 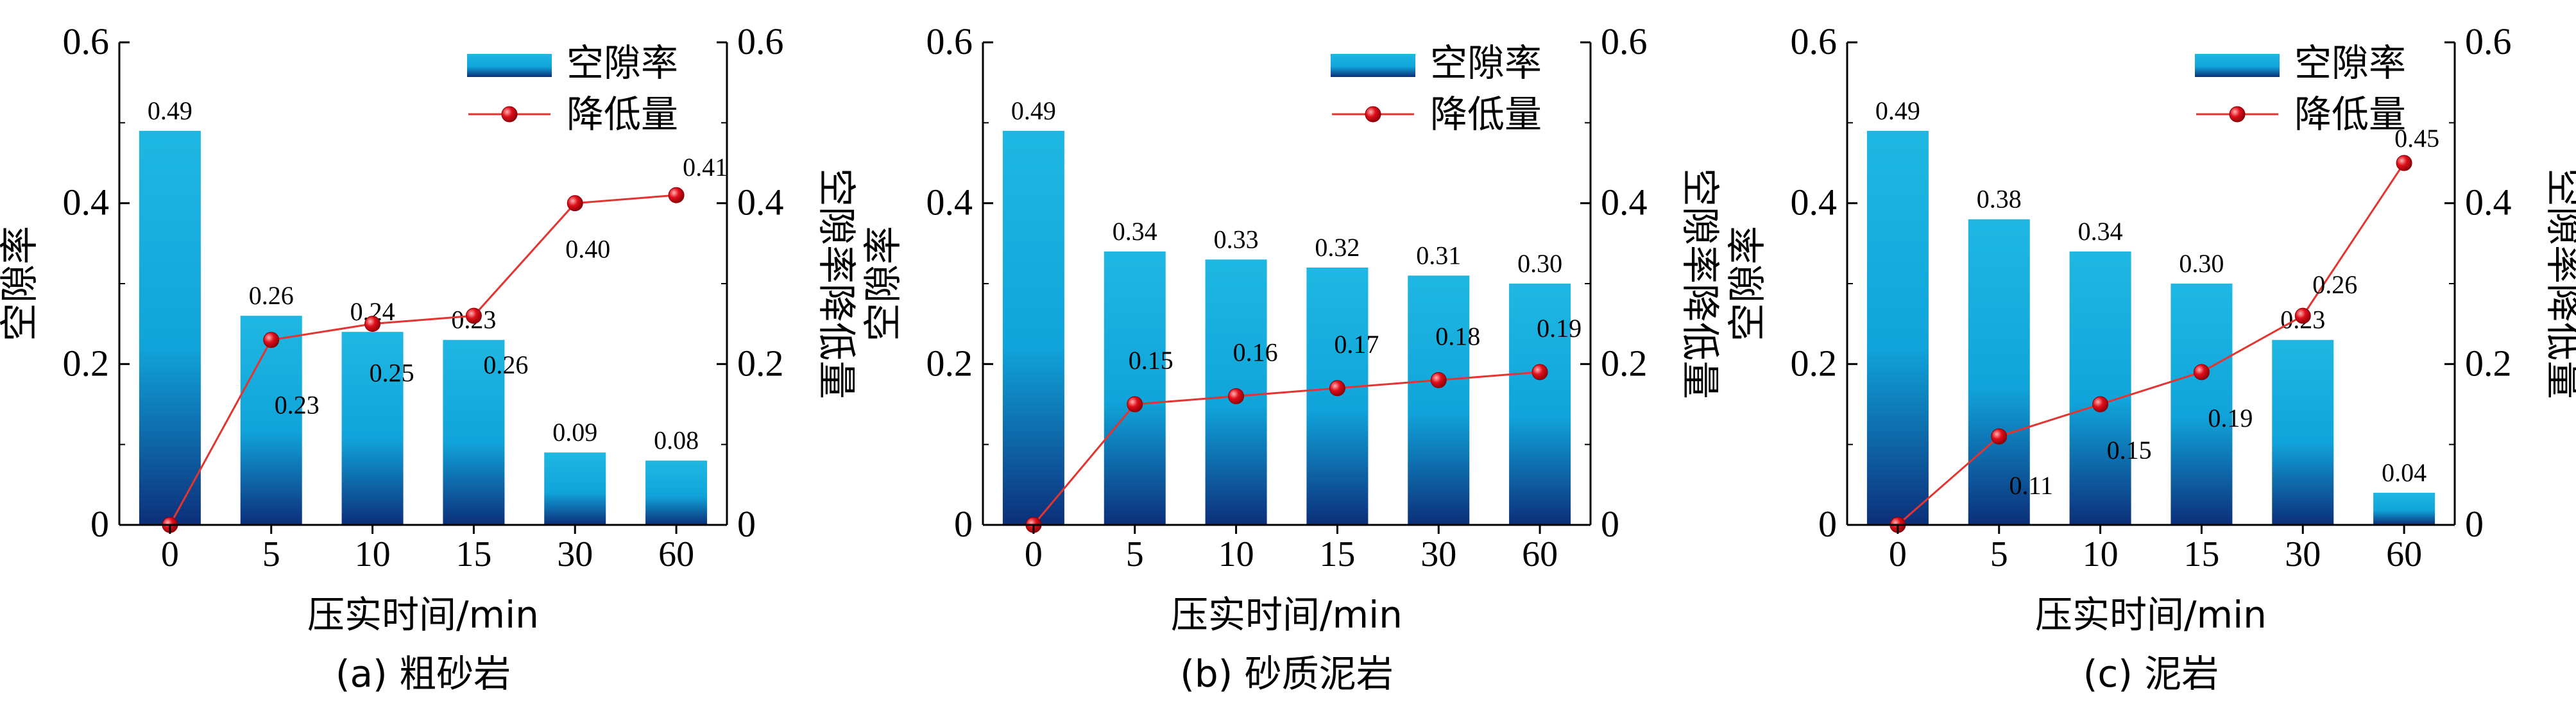 I want to click on panel-caption: (c) 泥岩, so click(x=2151, y=674).